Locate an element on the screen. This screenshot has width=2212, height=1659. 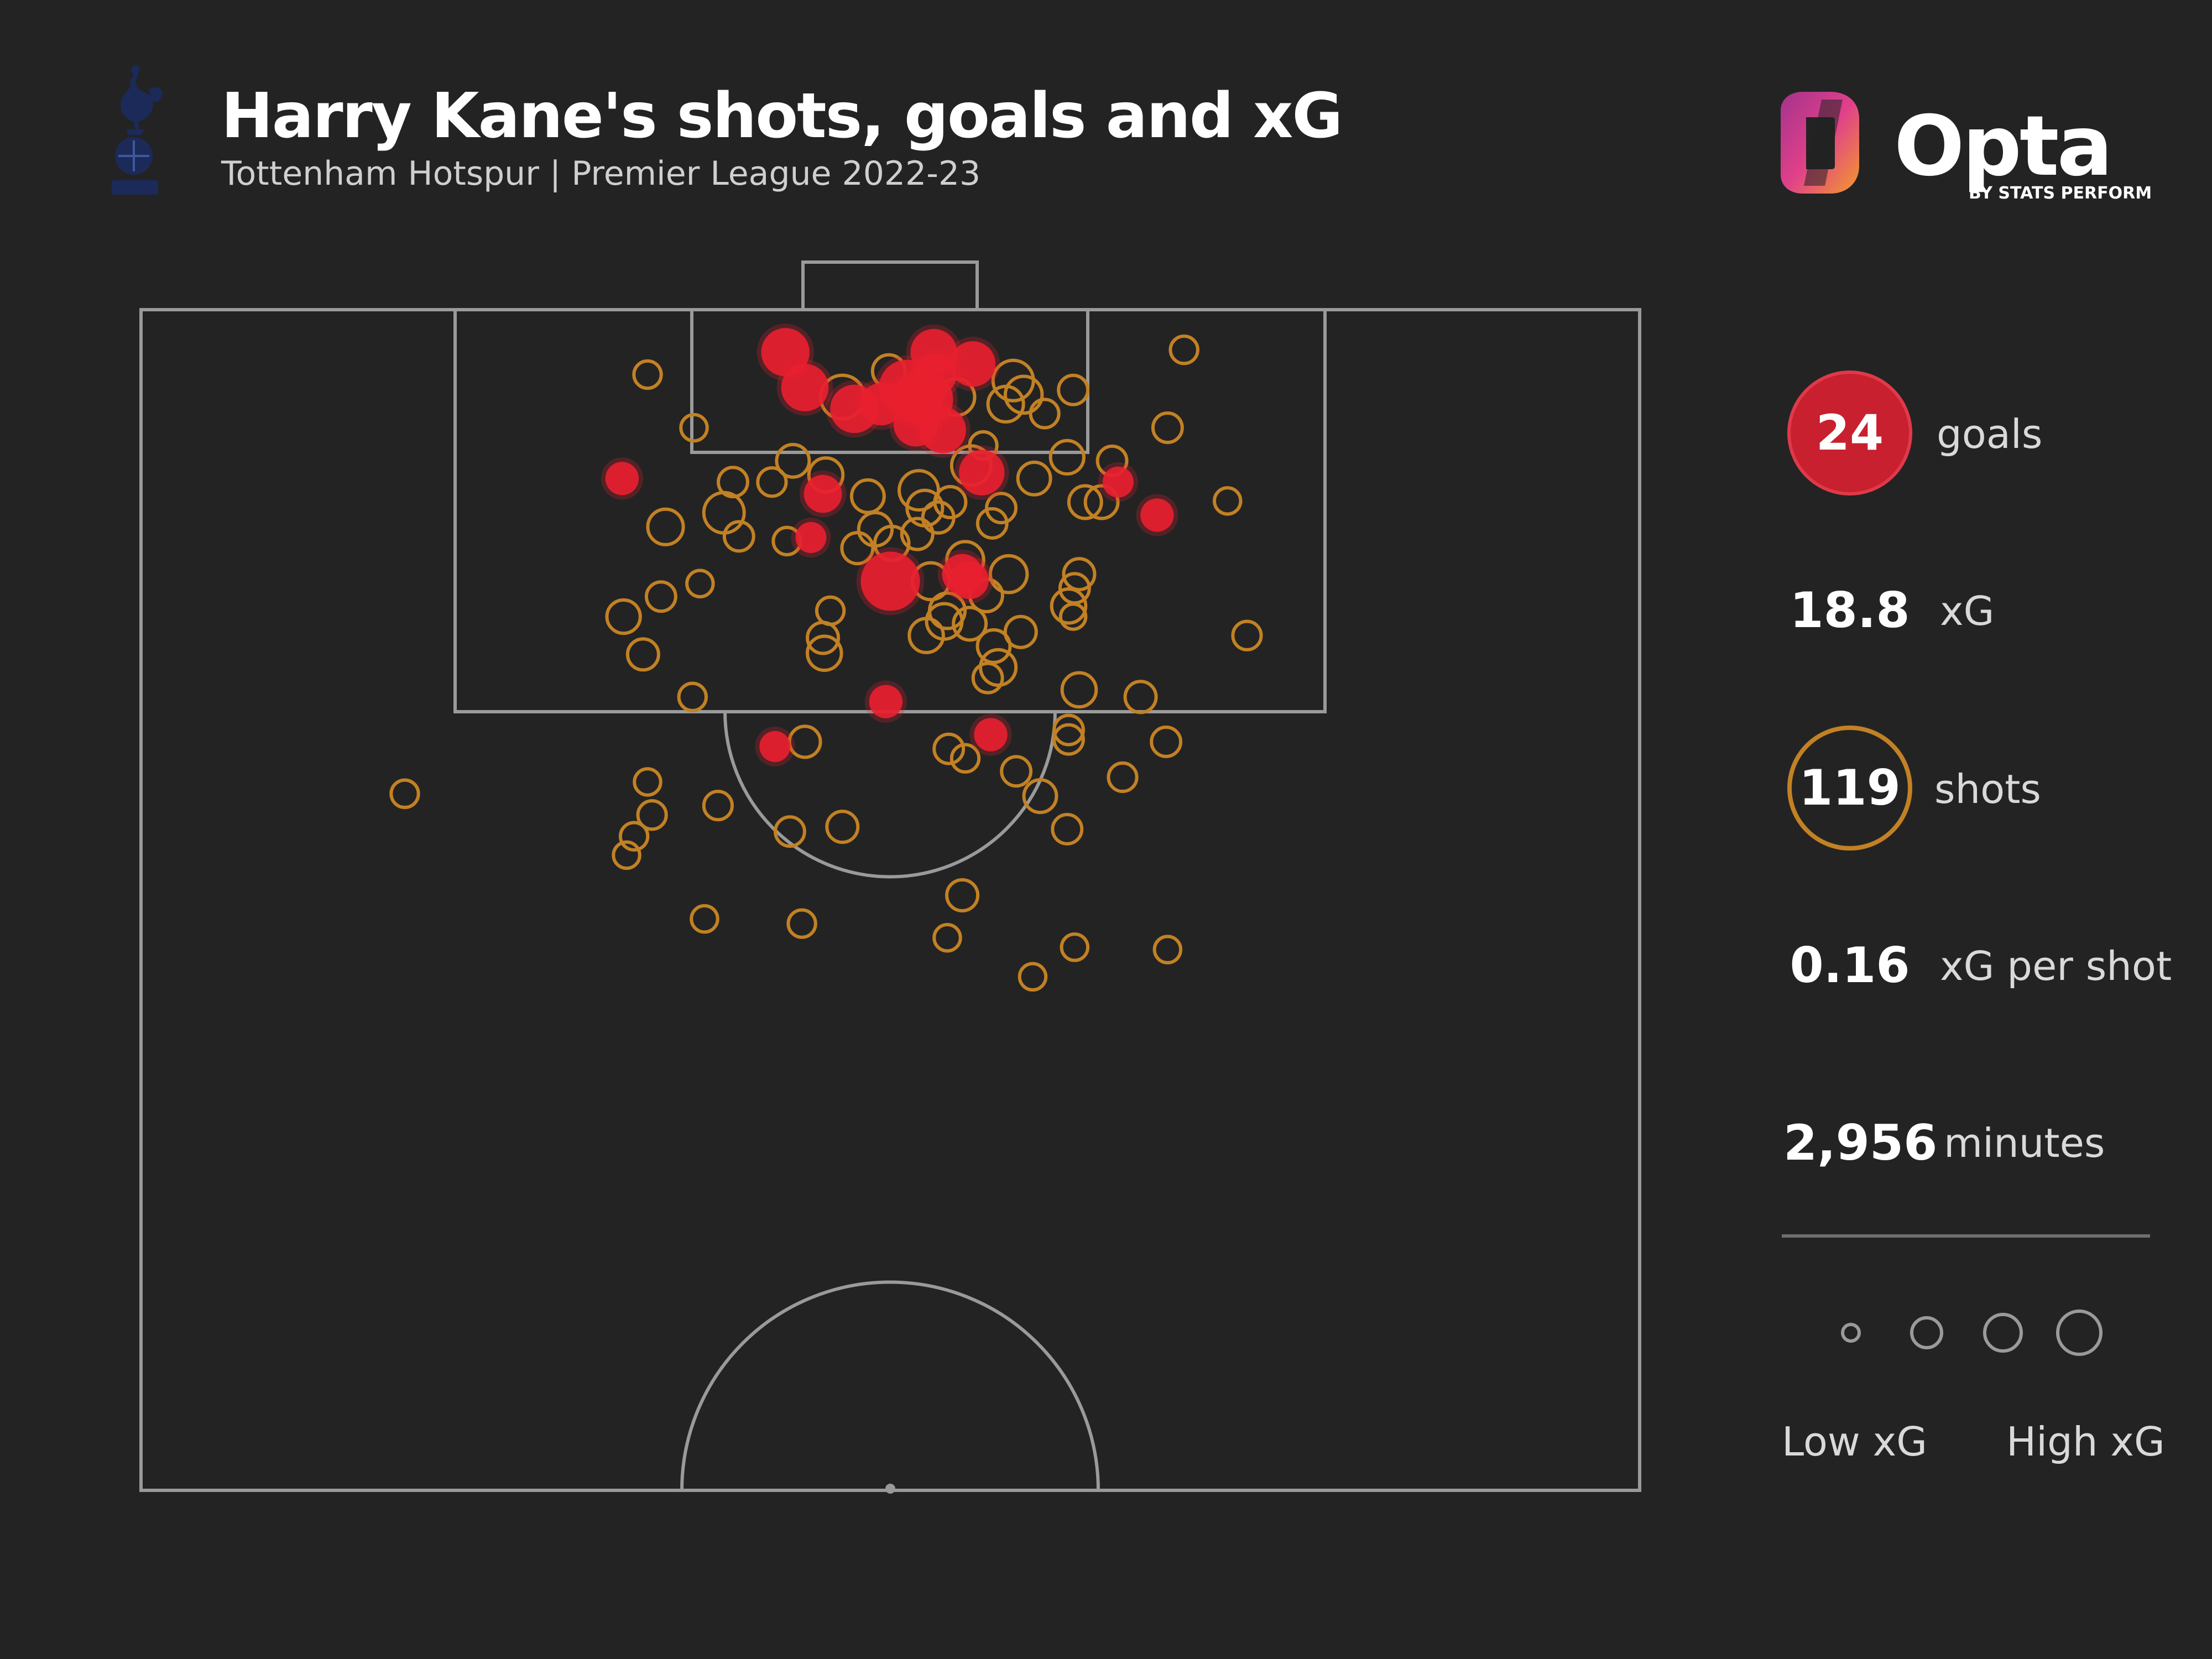
centre-circle is located at coordinates (890, 1386).